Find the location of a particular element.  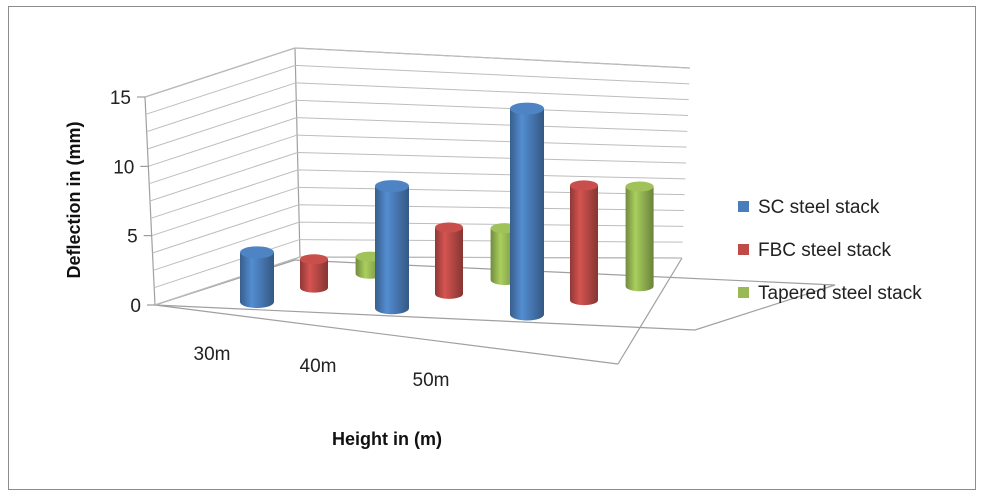

y-tick-label: 0 is located at coordinates (135, 306).